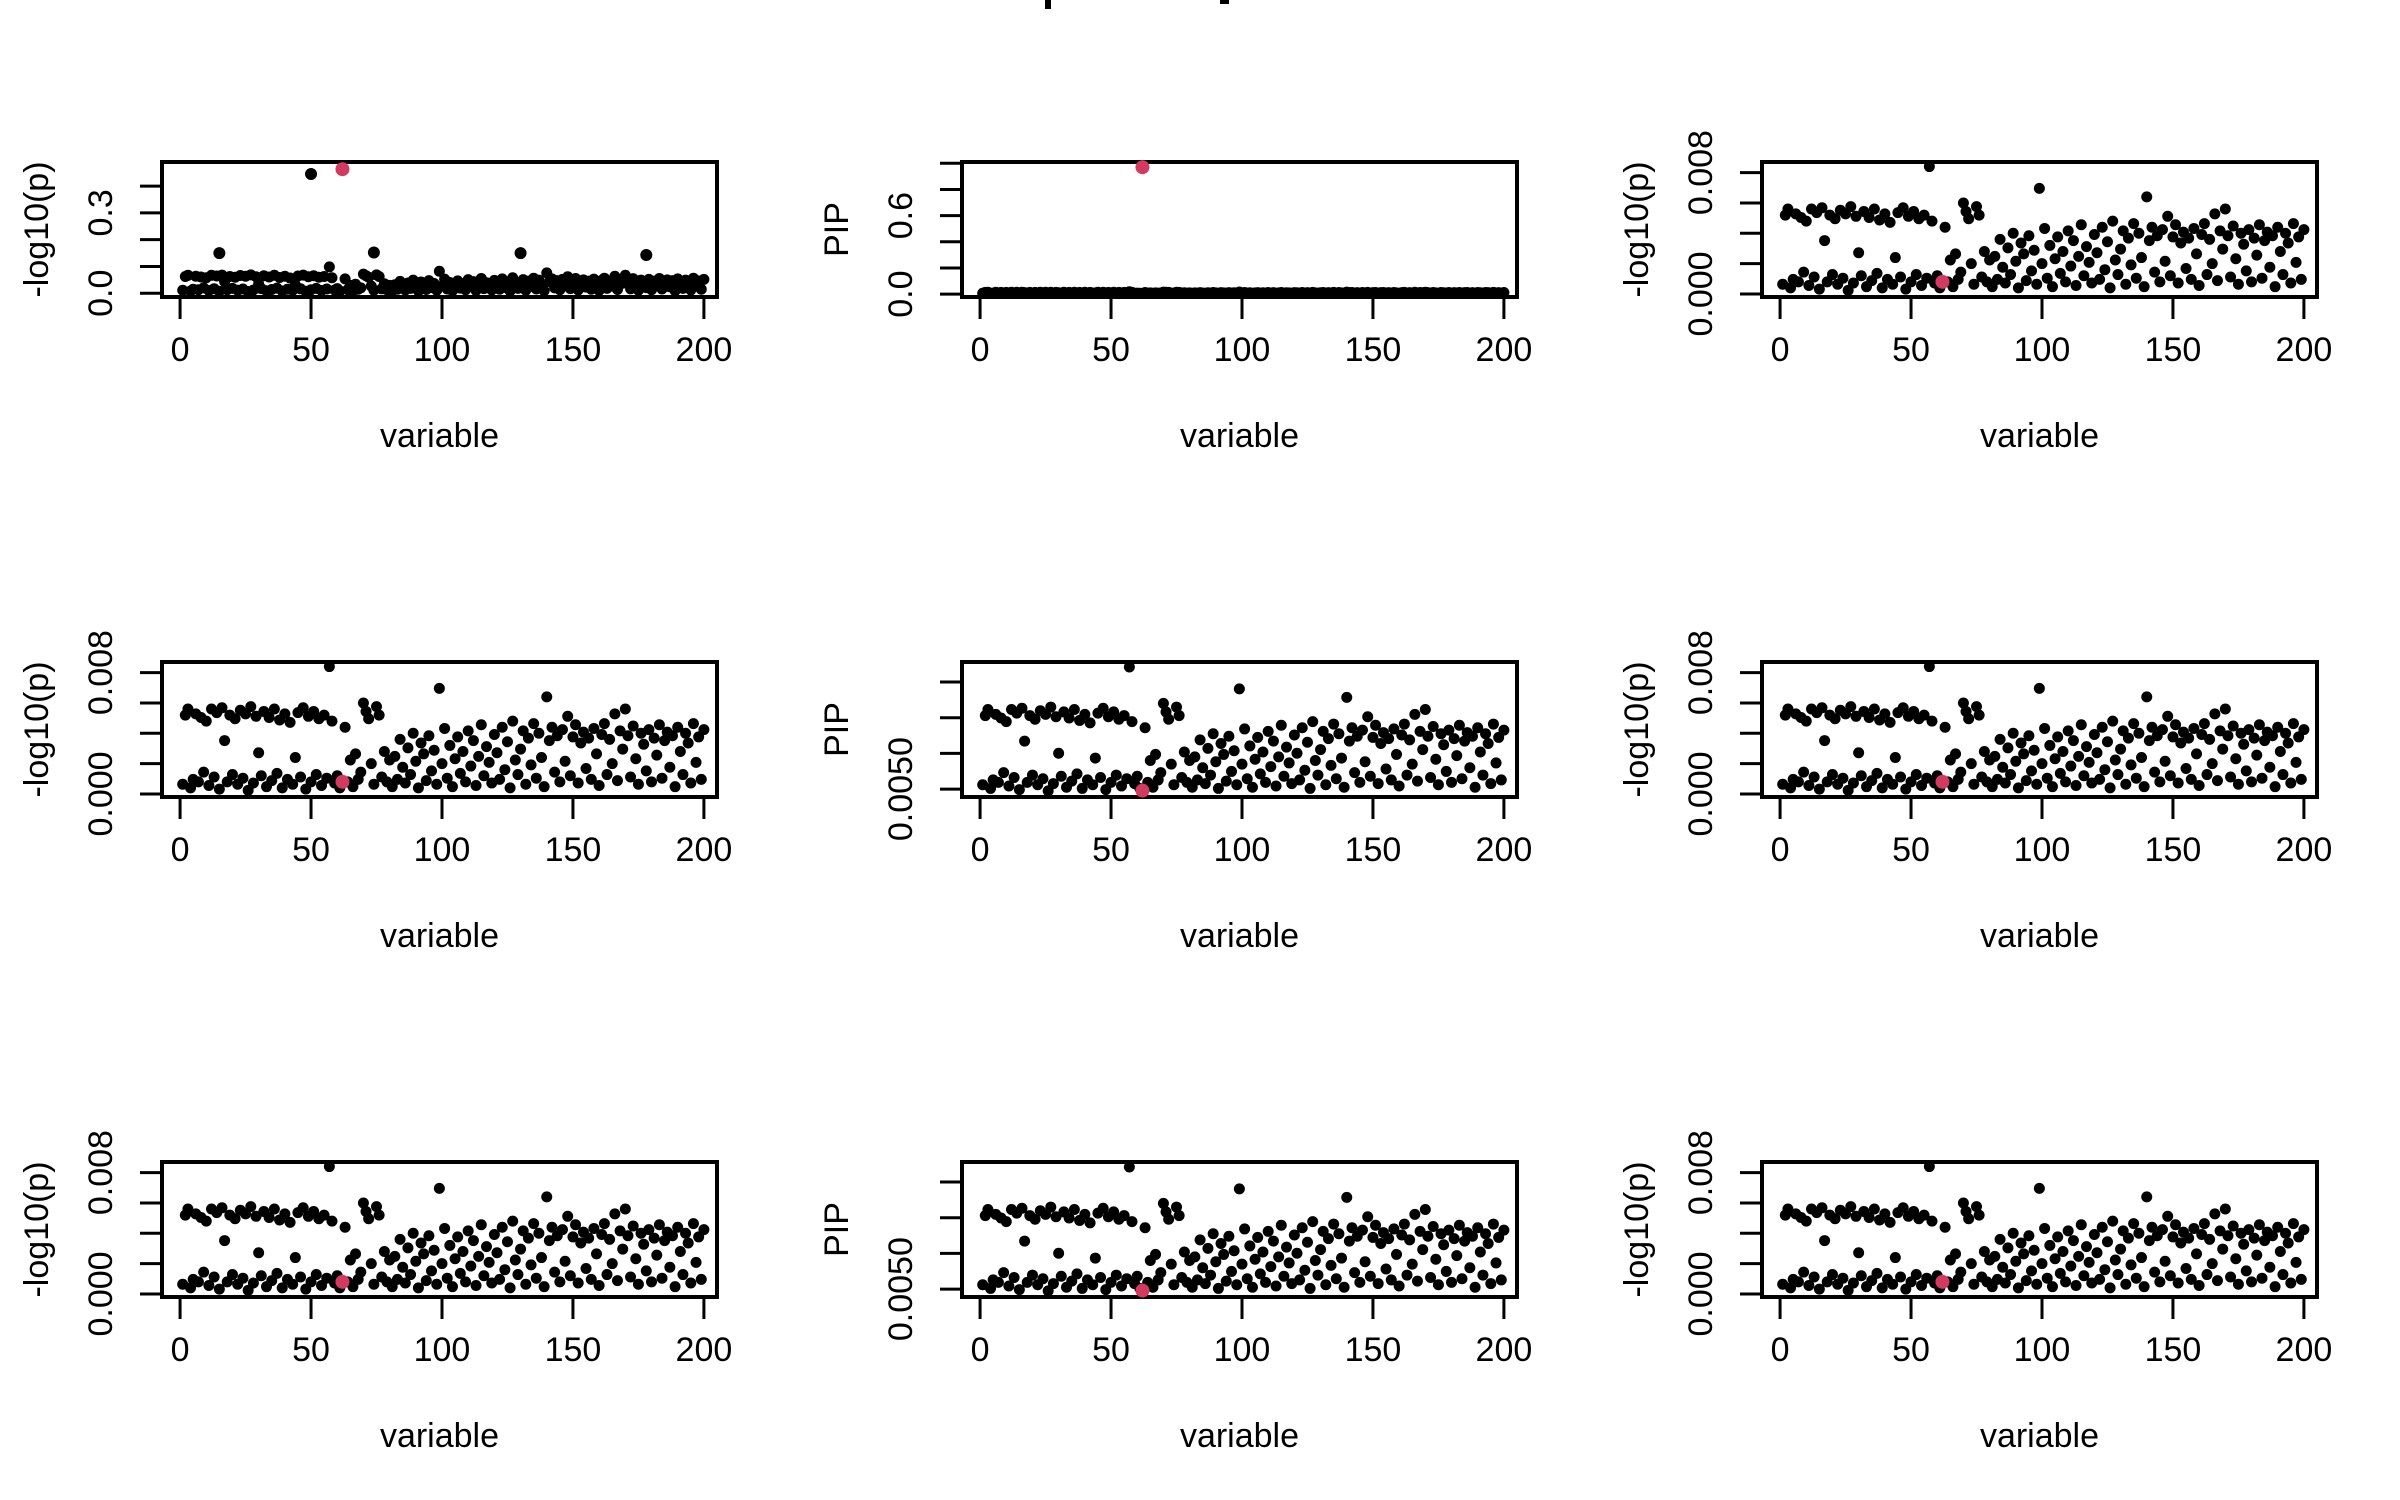 The height and width of the screenshot is (1500, 2400). I want to click on plot-frame, so click(2039, 229).